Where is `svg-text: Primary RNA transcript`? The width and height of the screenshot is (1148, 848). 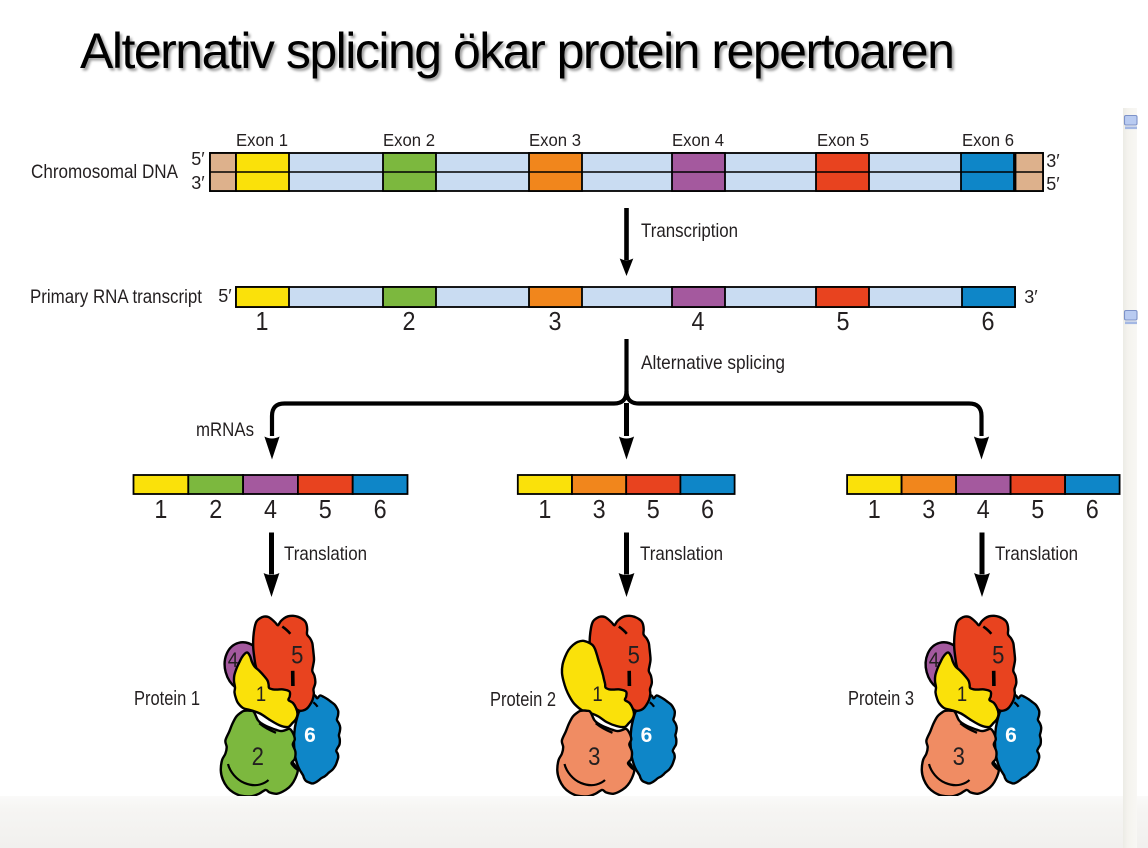 svg-text: Primary RNA transcript is located at coordinates (116, 297).